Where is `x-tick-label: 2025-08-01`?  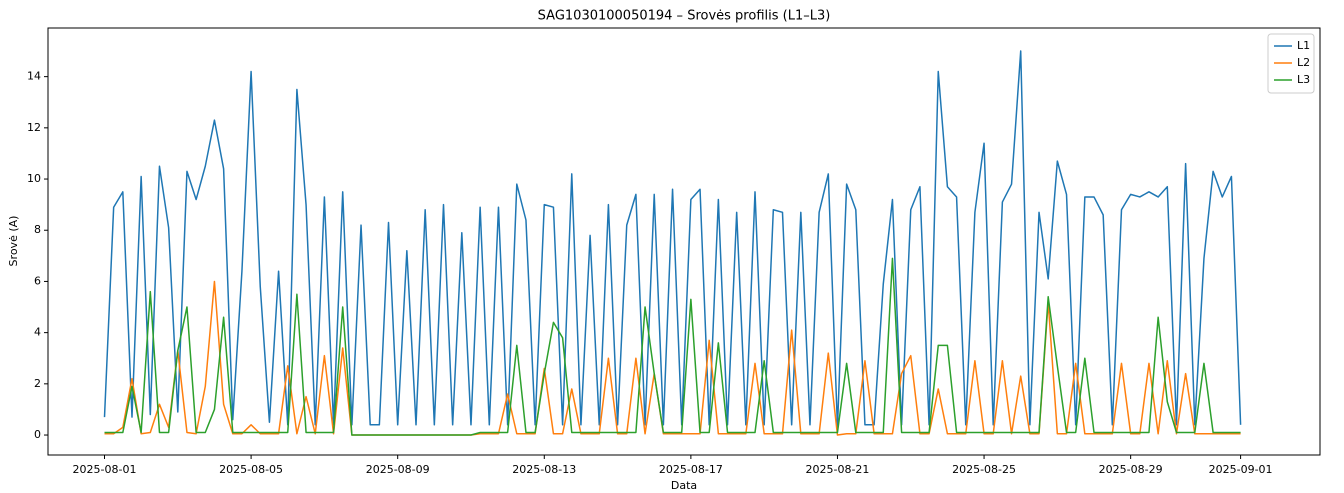 x-tick-label: 2025-08-01 is located at coordinates (105, 469).